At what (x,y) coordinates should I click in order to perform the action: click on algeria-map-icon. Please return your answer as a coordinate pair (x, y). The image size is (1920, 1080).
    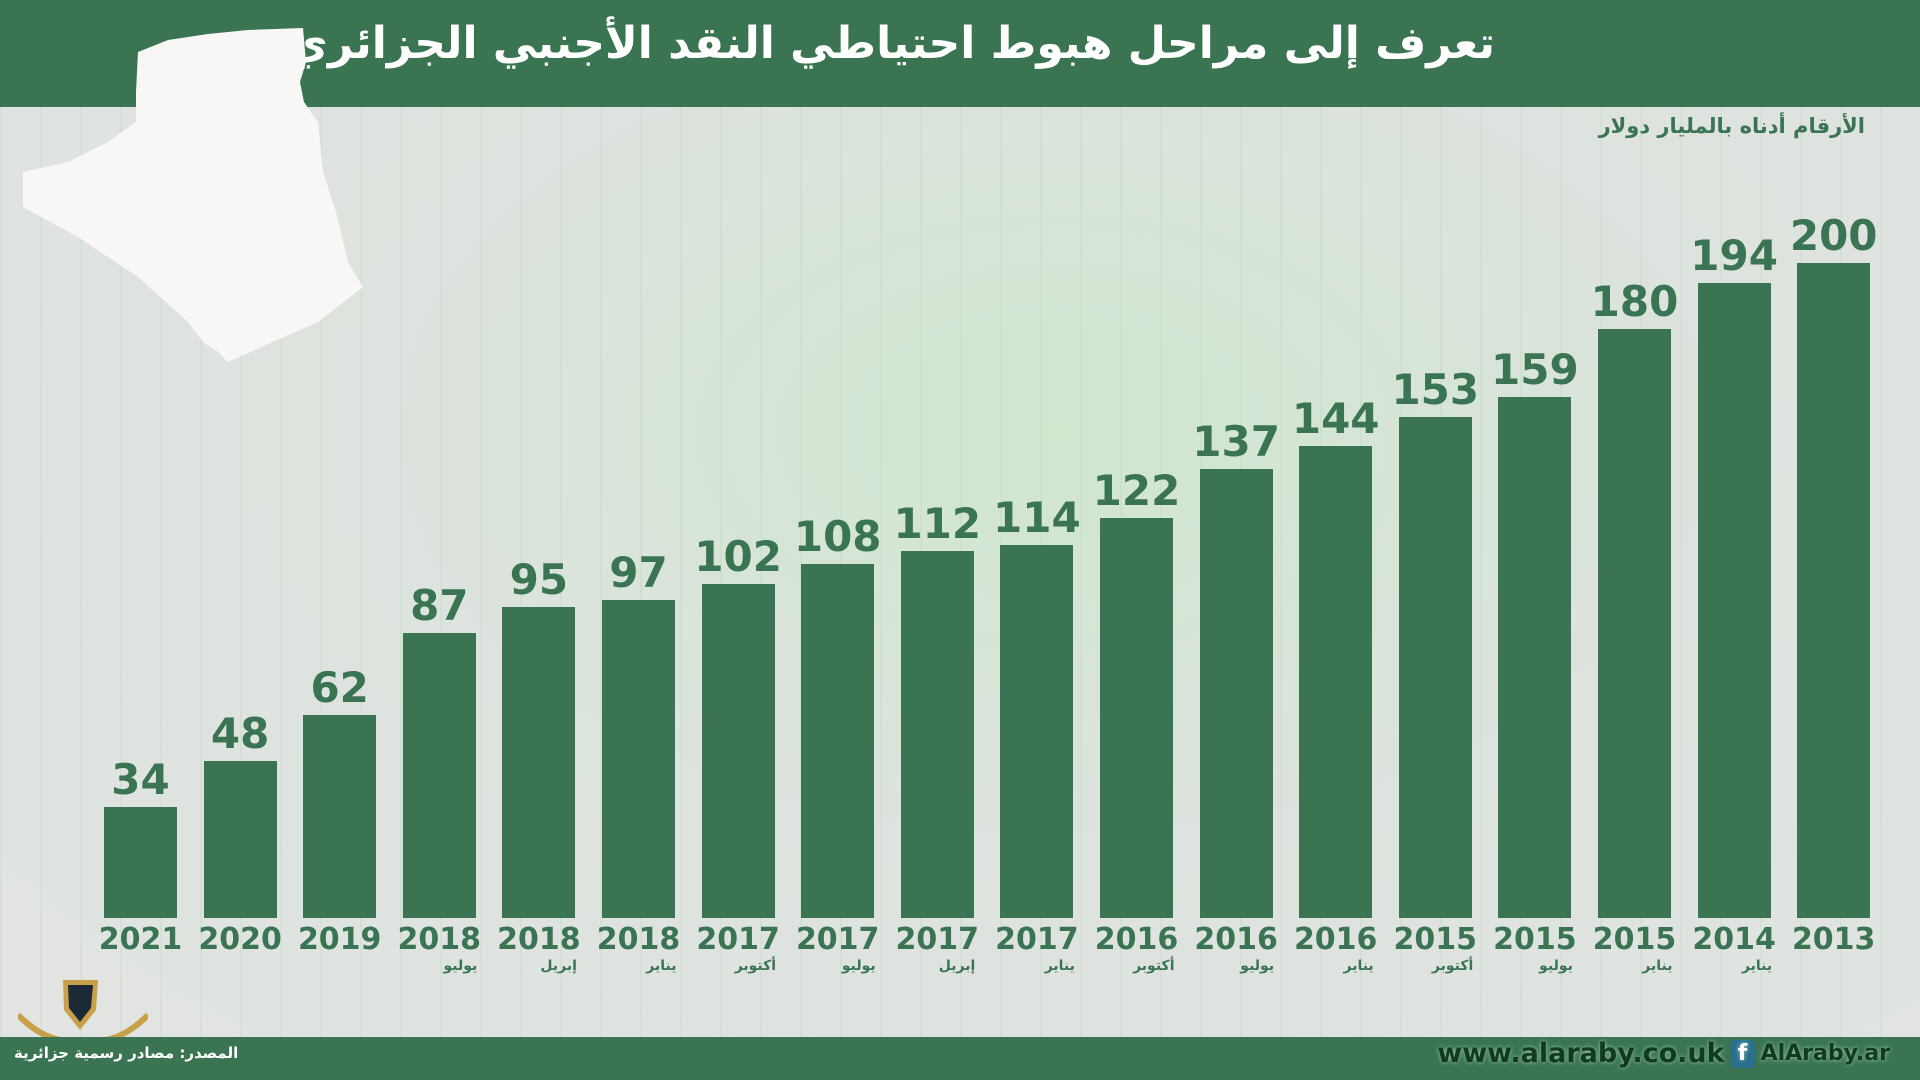
    Looking at the image, I should click on (193, 195).